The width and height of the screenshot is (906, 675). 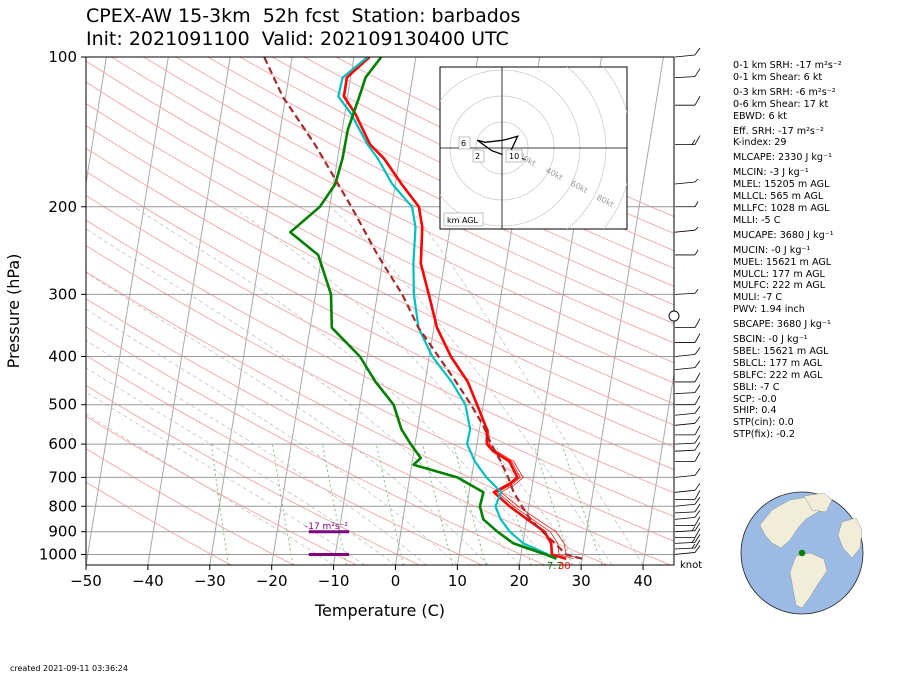 I want to click on y-tick-label: 500, so click(x=62, y=405).